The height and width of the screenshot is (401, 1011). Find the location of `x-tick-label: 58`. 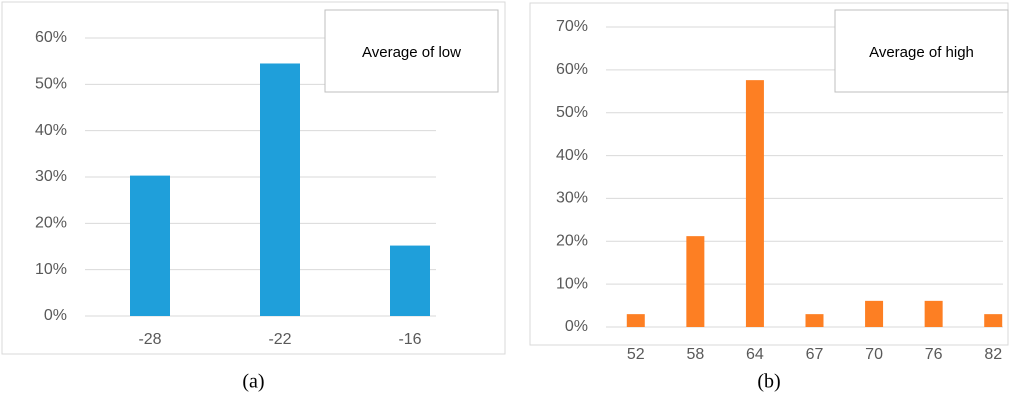

x-tick-label: 58 is located at coordinates (695, 354).